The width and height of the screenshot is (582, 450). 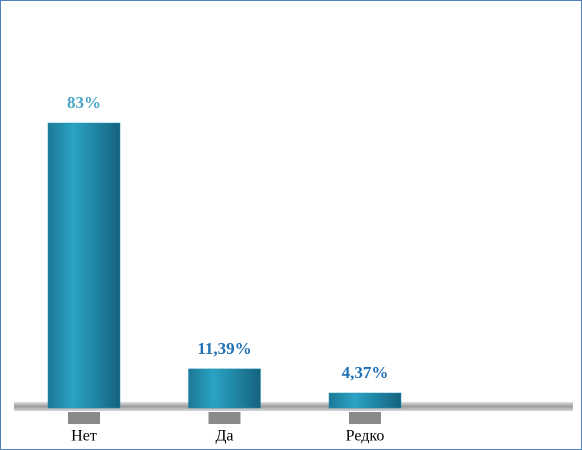 I want to click on baseline, so click(x=293, y=406).